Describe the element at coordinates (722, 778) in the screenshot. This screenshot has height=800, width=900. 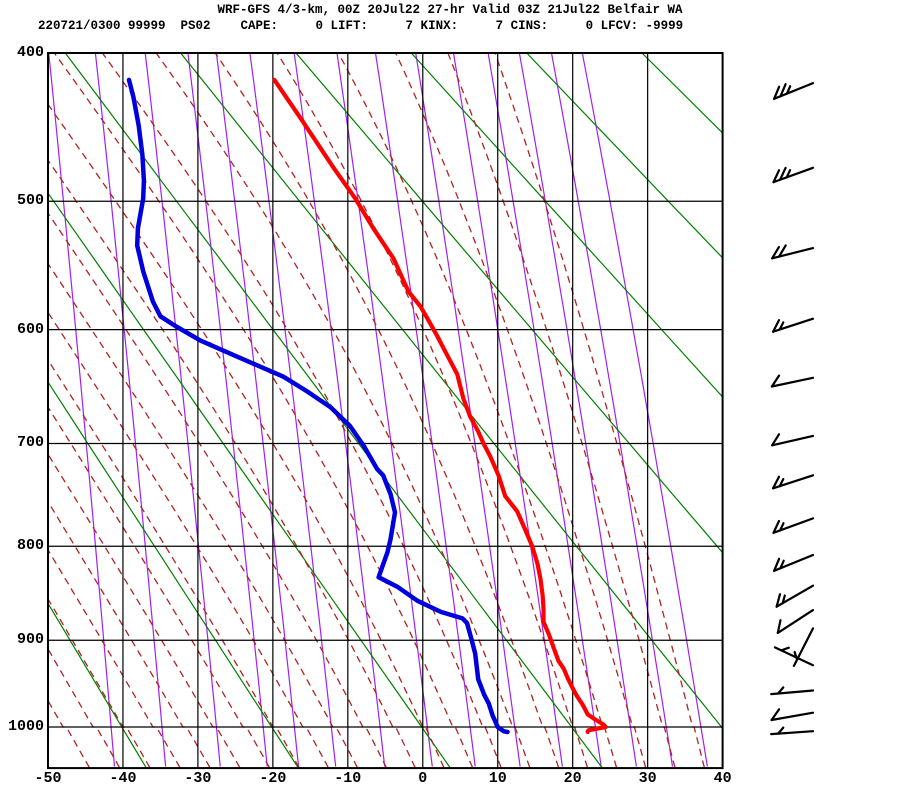
I see `temperature-tick-label: 40` at that location.